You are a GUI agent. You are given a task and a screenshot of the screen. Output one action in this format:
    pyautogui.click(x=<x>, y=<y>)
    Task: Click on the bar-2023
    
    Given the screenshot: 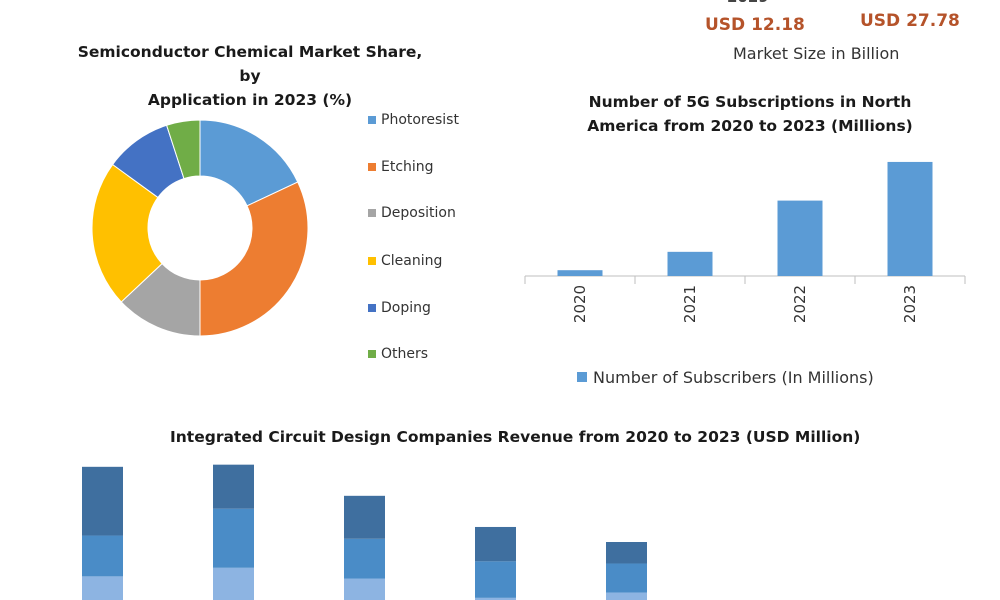 What is the action you would take?
    pyautogui.click(x=910, y=218)
    